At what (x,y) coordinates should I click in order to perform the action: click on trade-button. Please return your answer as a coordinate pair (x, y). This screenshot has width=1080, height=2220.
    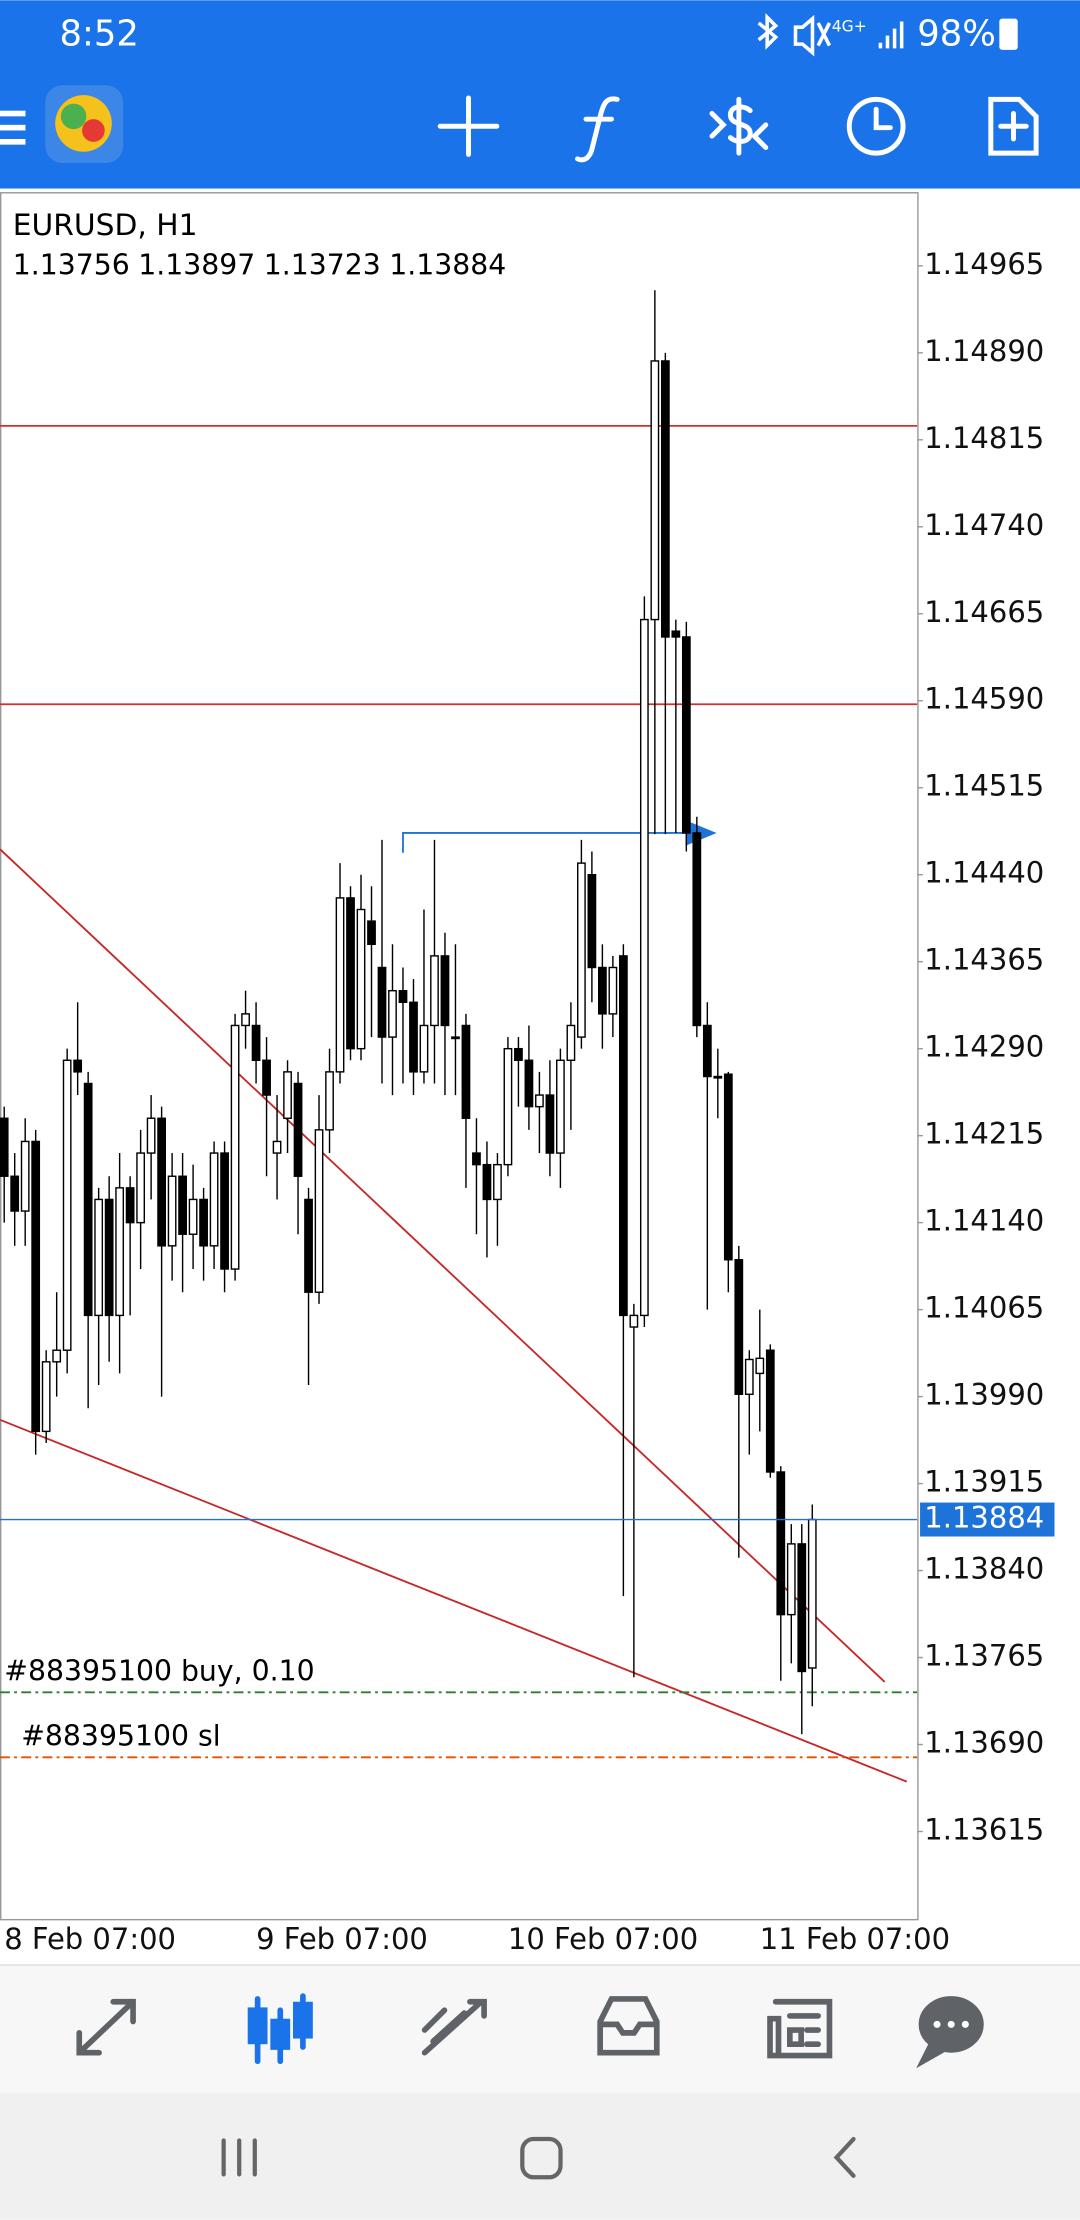
    Looking at the image, I should click on (739, 126).